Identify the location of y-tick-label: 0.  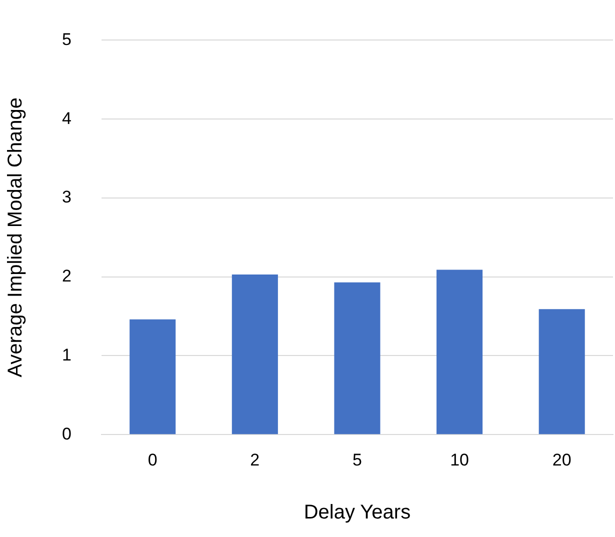
(67, 434).